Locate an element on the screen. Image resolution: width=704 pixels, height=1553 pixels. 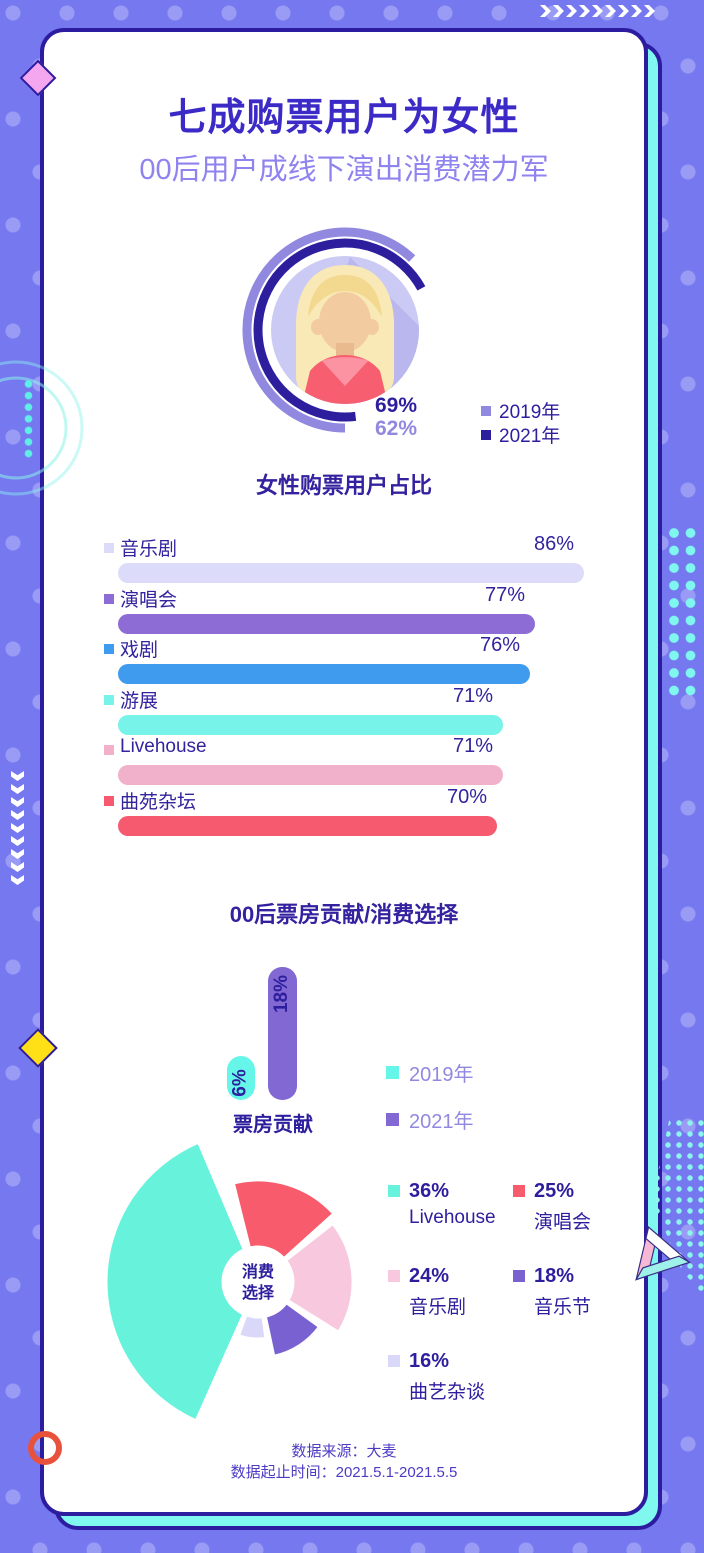
column-bar-2019年: 6% is located at coordinates (241, 1078).